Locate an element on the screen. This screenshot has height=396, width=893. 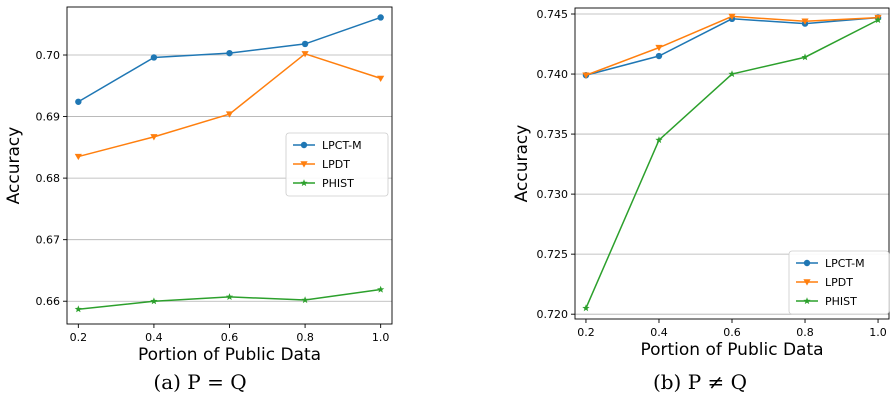
series-line-lpdt is located at coordinates (732, 45).